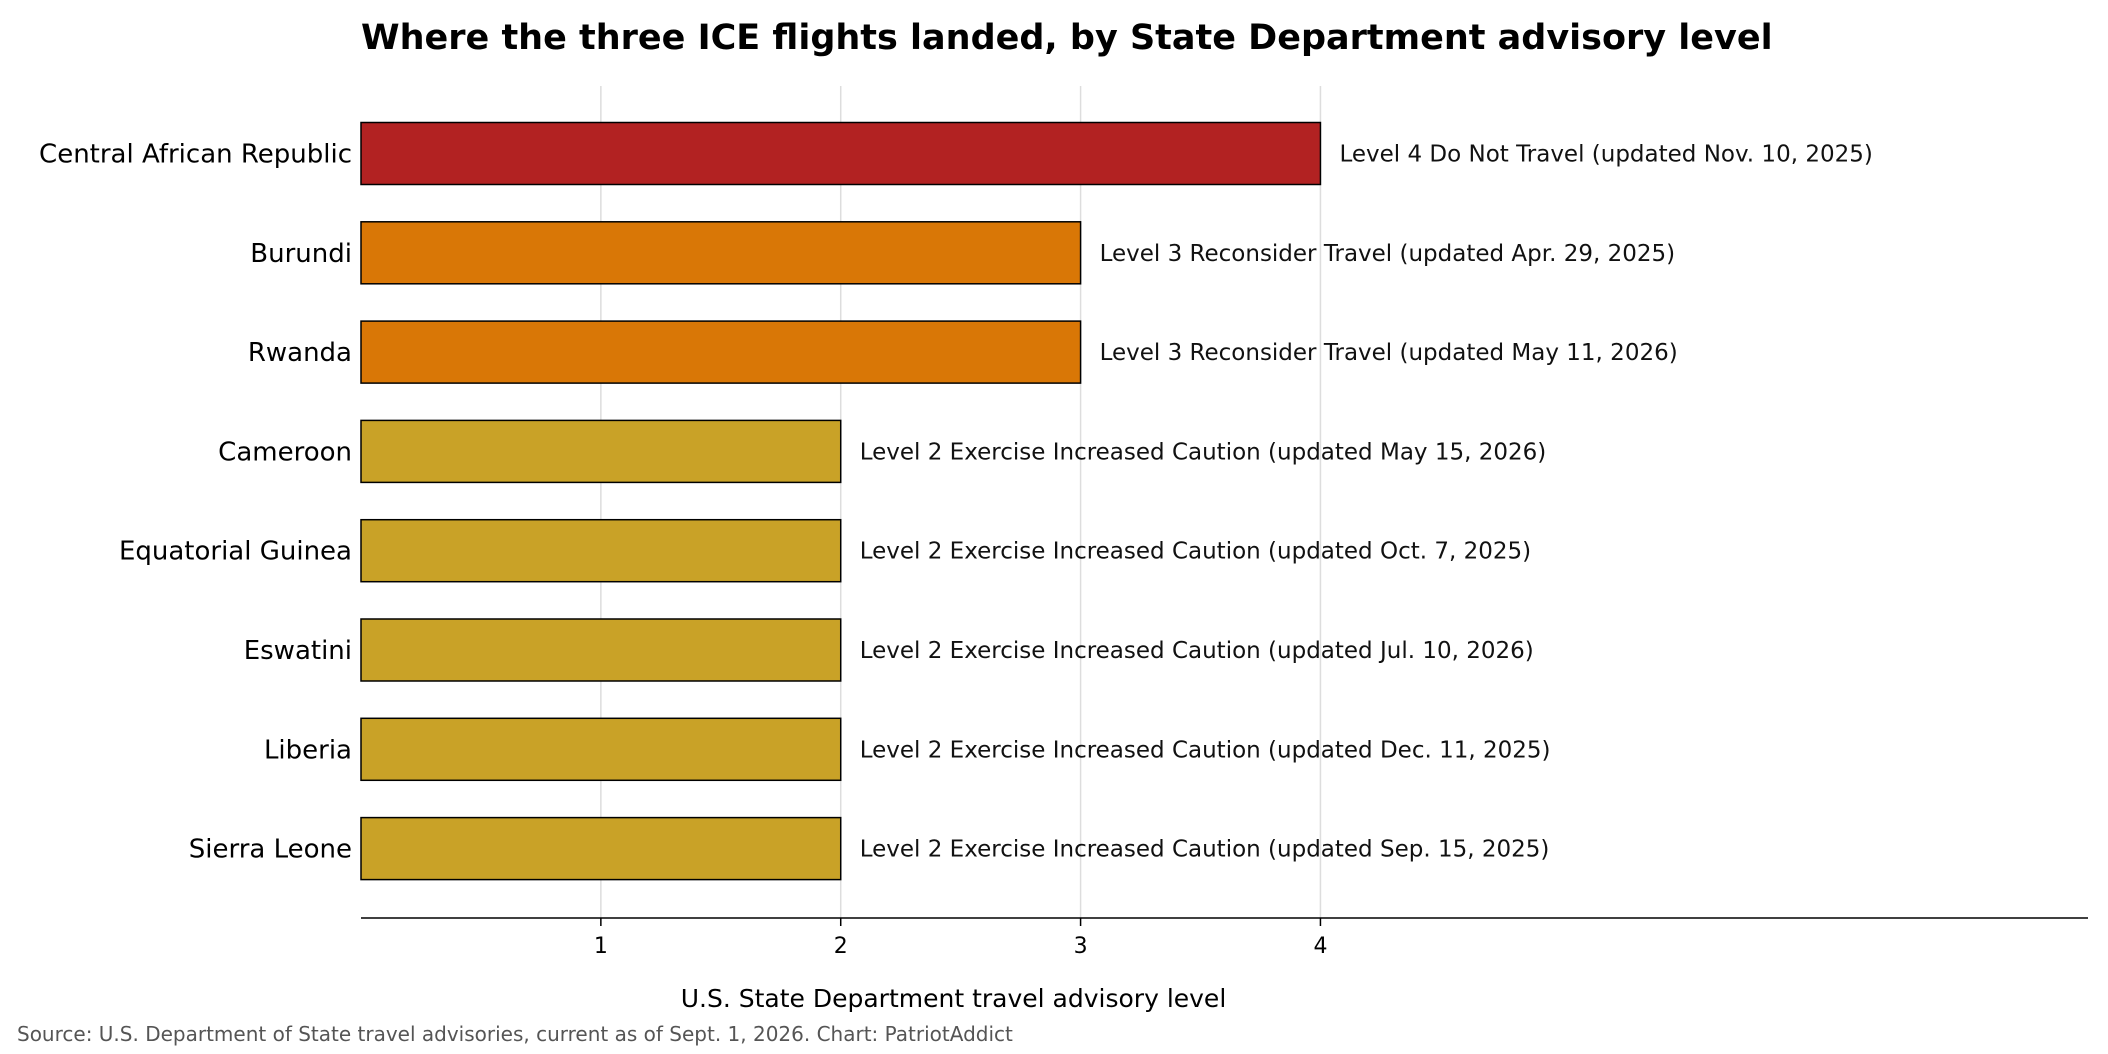 Image resolution: width=2108 pixels, height=1054 pixels. I want to click on category-label: Sierra Leone, so click(270, 850).